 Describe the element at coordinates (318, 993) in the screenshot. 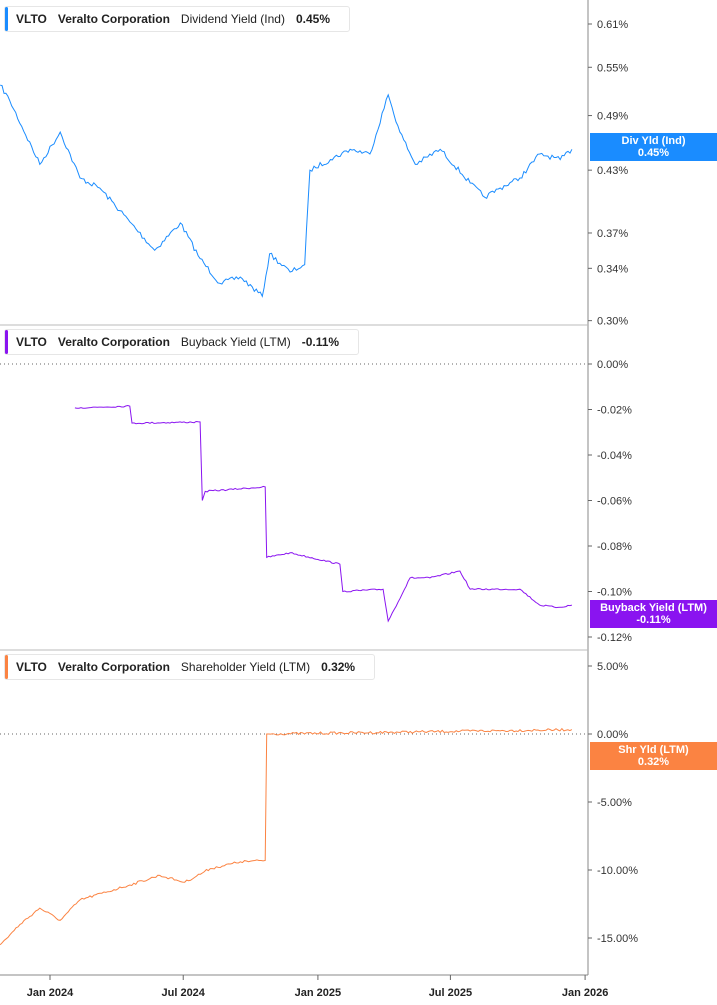

I see `x-tick-label: Jan 2025` at that location.